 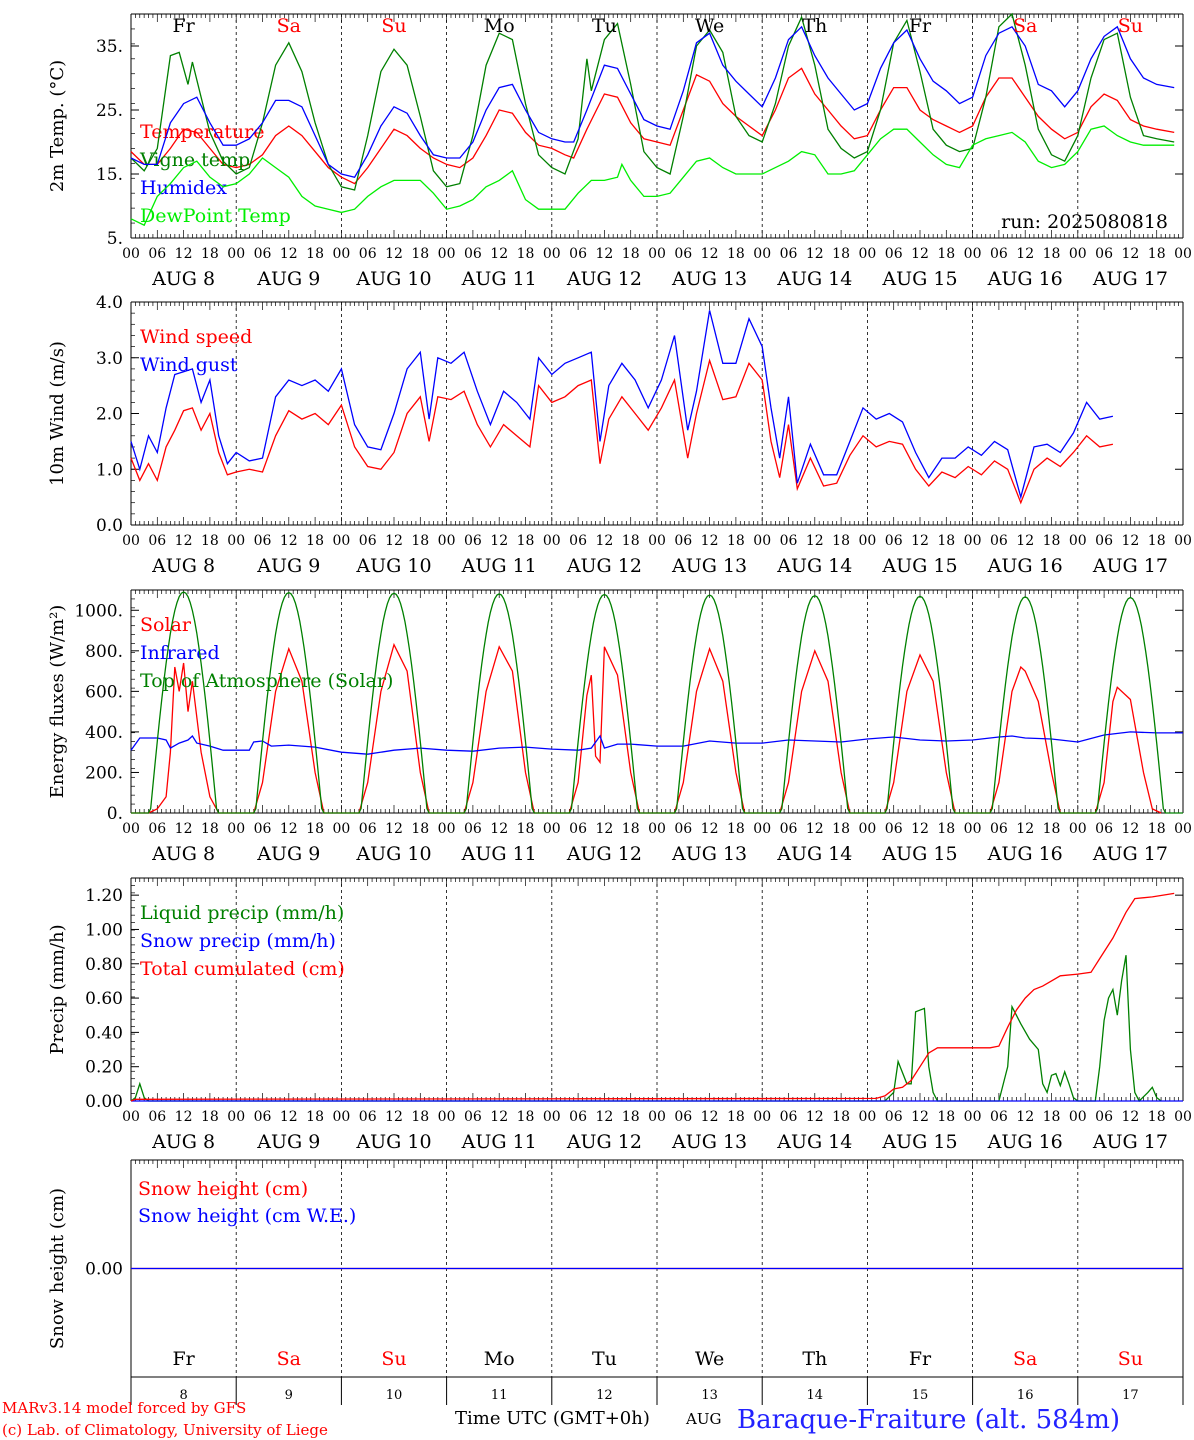 I want to click on y-tick-label: 0., so click(x=115, y=814).